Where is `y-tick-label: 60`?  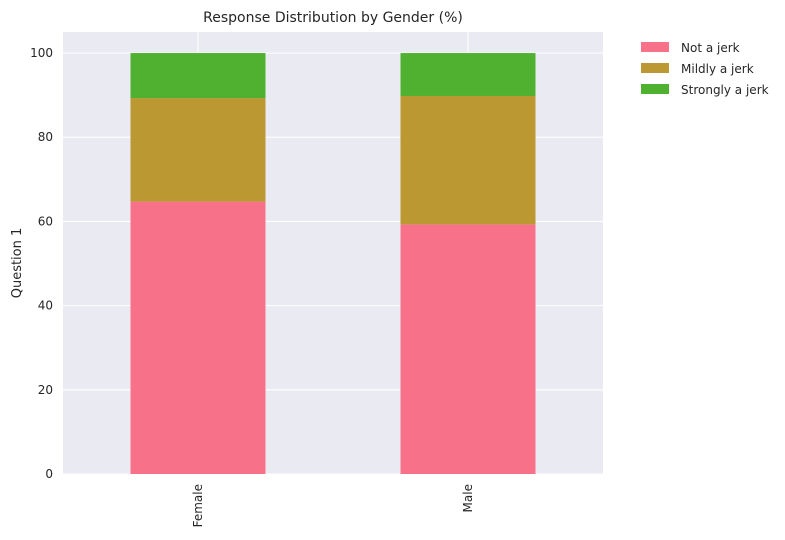 y-tick-label: 60 is located at coordinates (45, 221).